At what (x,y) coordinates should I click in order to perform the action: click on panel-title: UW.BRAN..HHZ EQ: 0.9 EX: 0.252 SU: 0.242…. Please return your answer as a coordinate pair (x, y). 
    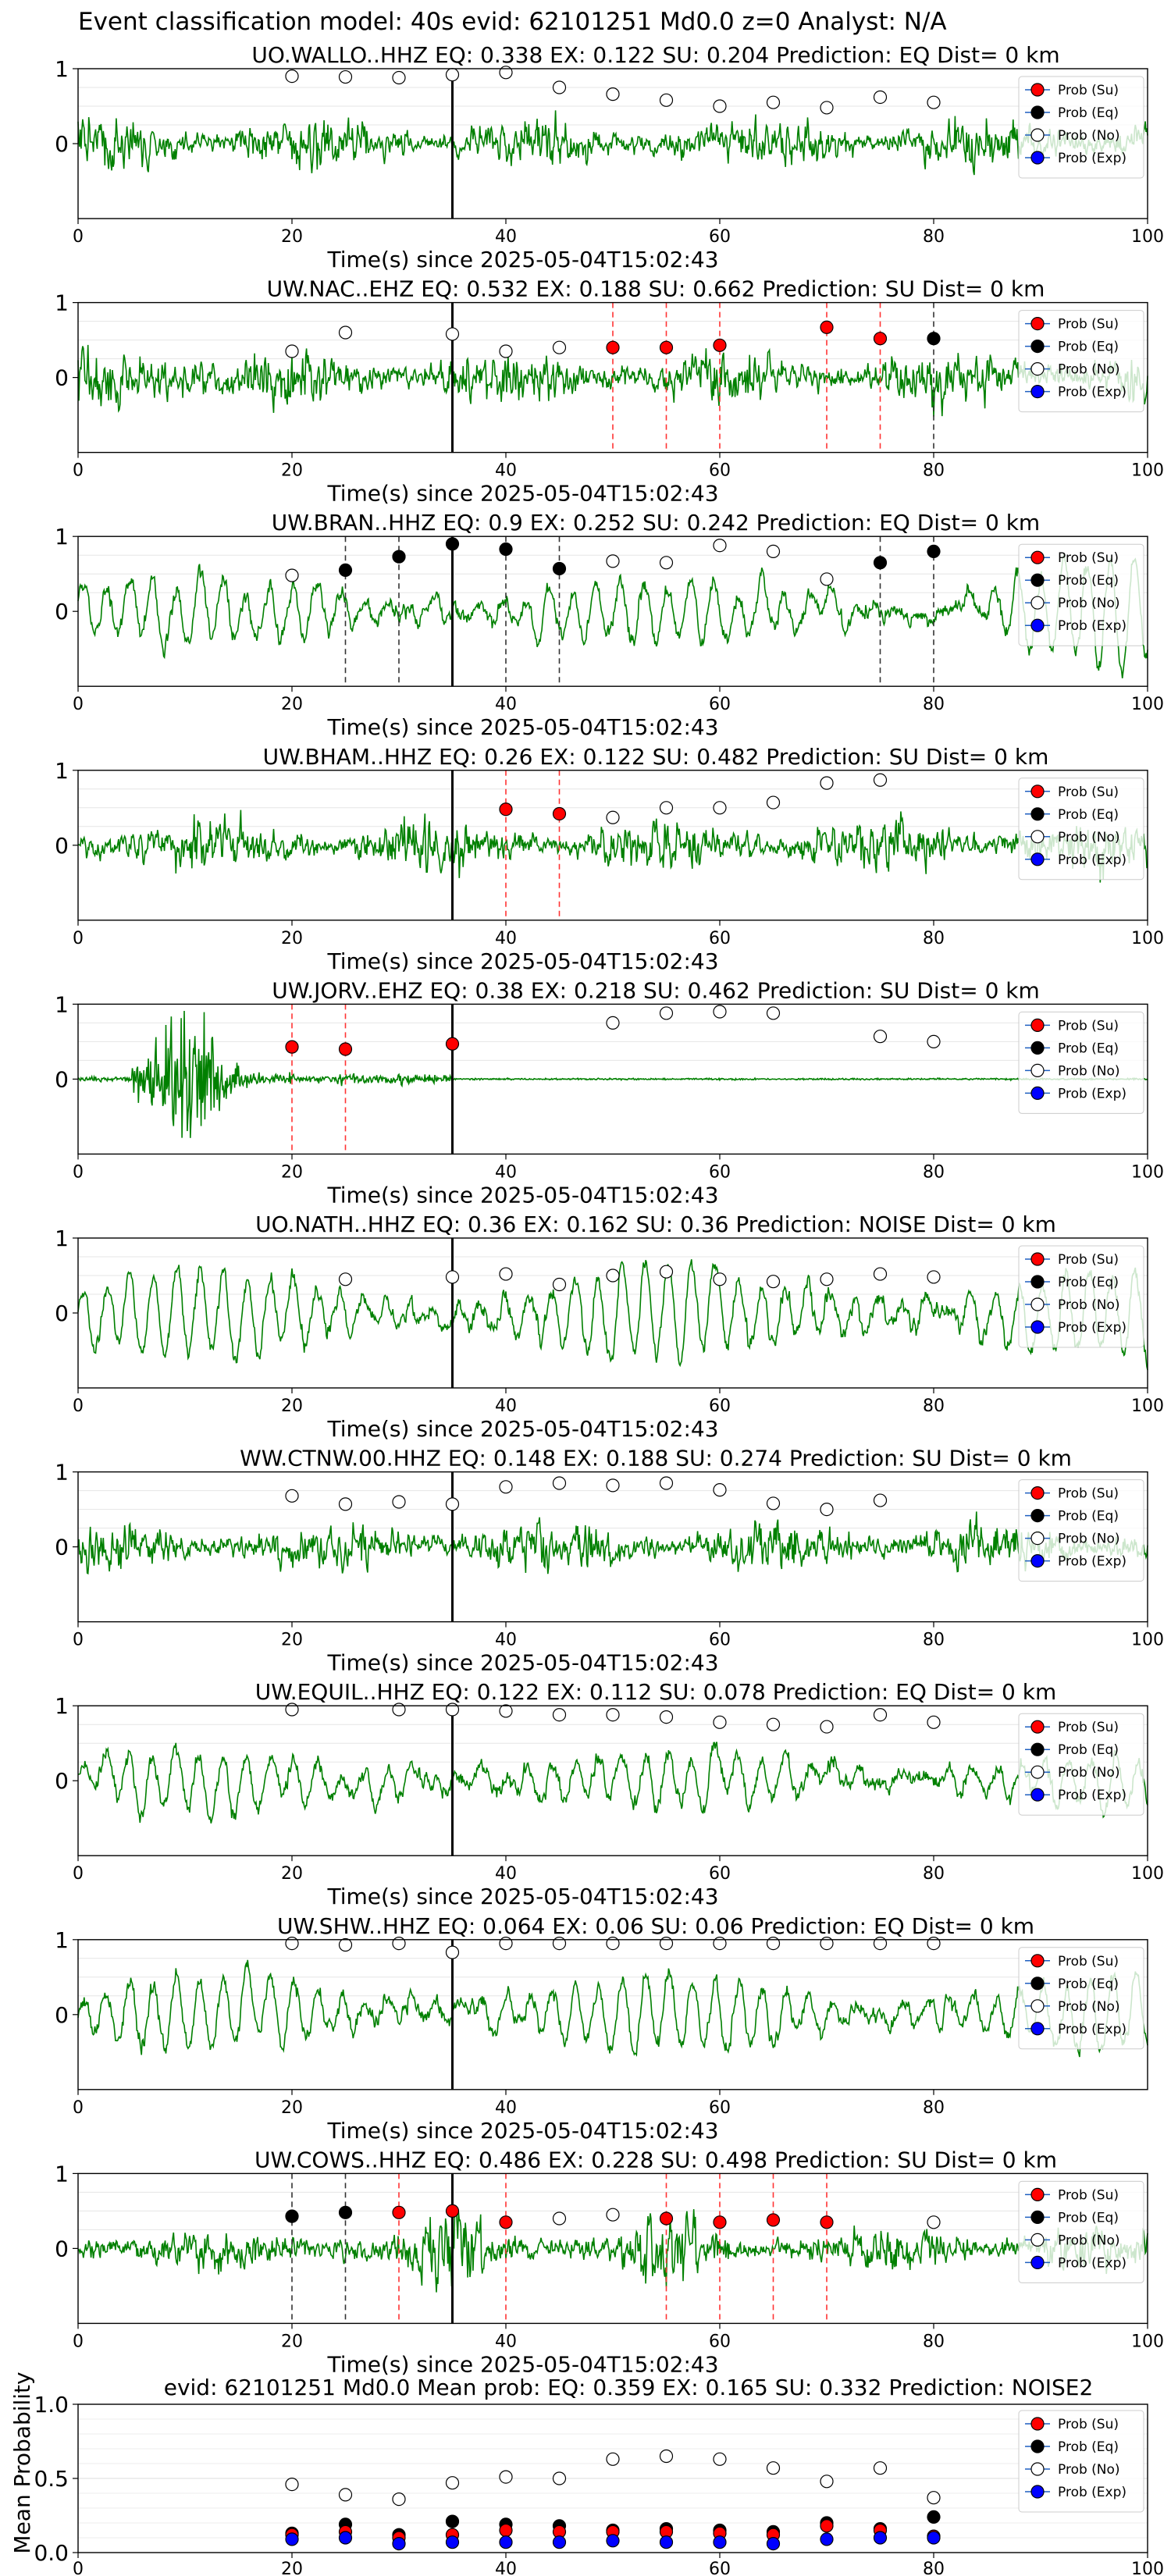
    Looking at the image, I should click on (656, 522).